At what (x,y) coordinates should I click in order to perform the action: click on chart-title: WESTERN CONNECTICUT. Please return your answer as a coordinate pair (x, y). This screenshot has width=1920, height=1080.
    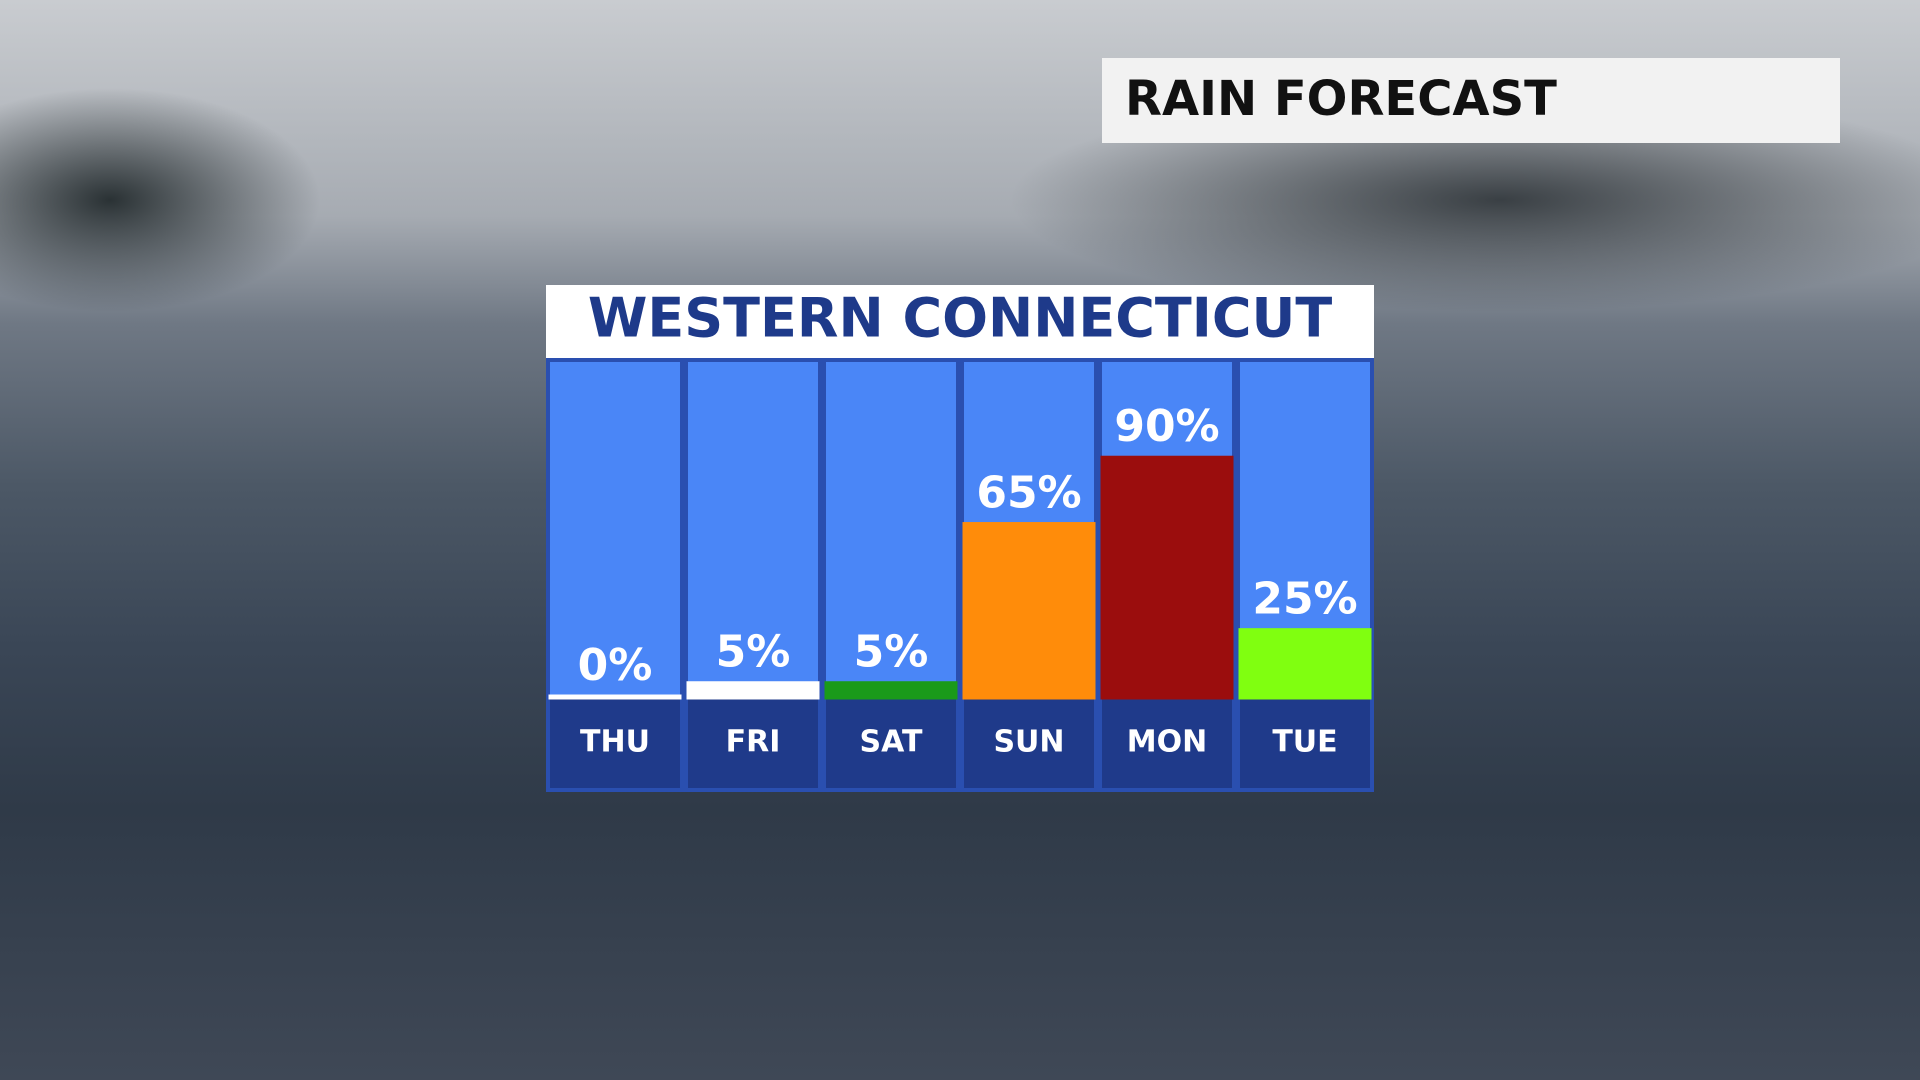
    Looking at the image, I should click on (960, 318).